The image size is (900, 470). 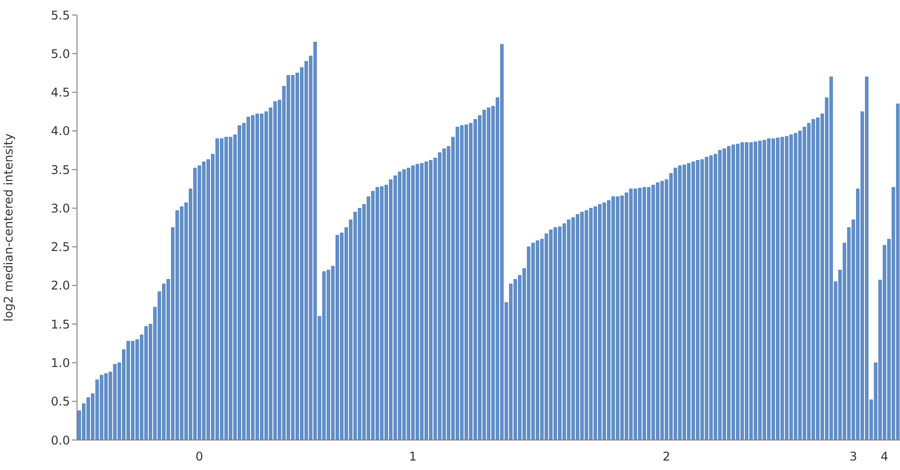 What do you see at coordinates (853, 457) in the screenshot?
I see `x-tick-label: 3` at bounding box center [853, 457].